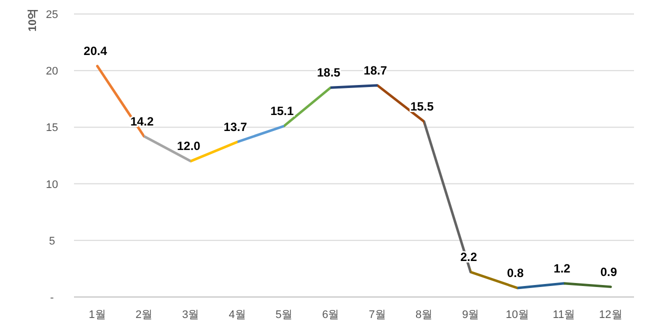 Image resolution: width=651 pixels, height=334 pixels. Describe the element at coordinates (52, 184) in the screenshot. I see `y-tick-label: 10` at that location.